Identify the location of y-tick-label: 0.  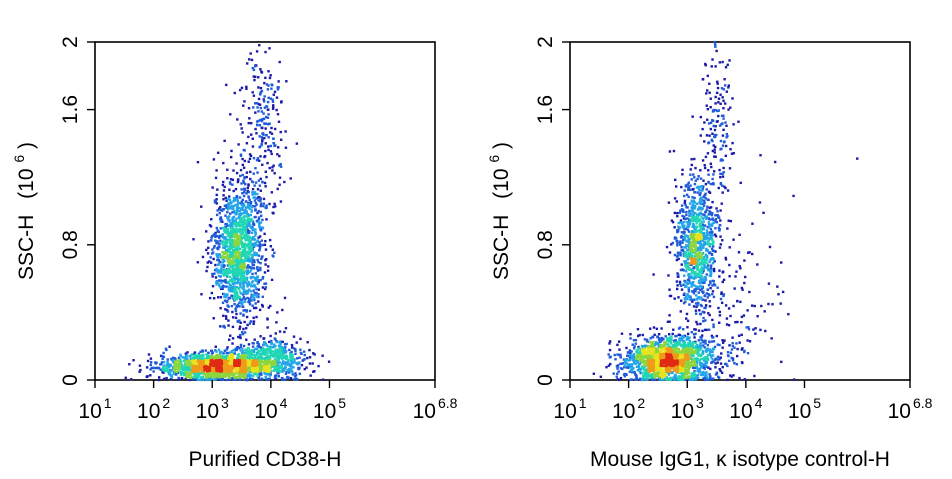
(70, 380).